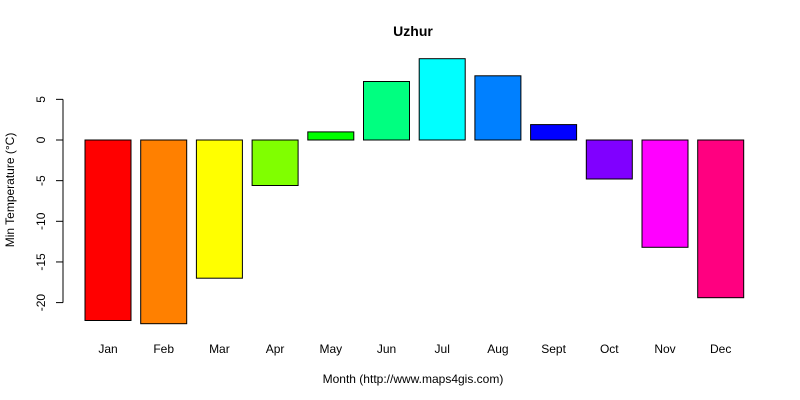 The width and height of the screenshot is (800, 400). I want to click on x-axis-title: Month (http://www.maps4gis.com), so click(413, 379).